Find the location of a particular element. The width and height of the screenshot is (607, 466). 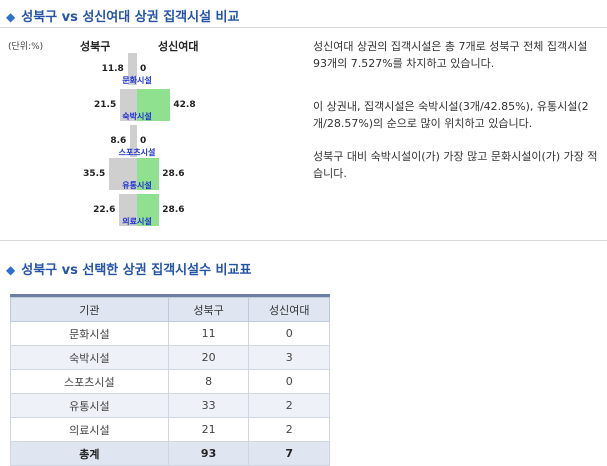

table-row: 문화시설 11 0 is located at coordinates (170, 333).